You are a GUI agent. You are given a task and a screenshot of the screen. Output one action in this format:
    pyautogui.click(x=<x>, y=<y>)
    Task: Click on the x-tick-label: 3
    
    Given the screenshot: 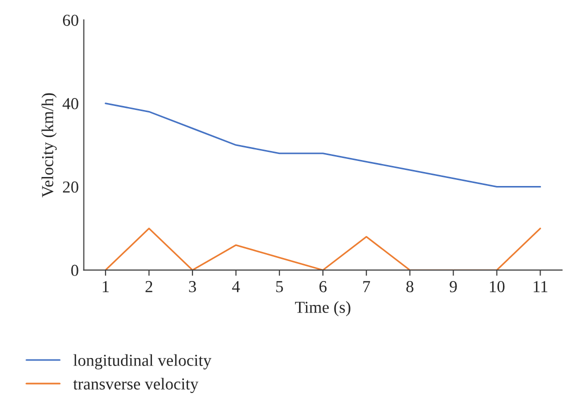 What is the action you would take?
    pyautogui.click(x=192, y=286)
    